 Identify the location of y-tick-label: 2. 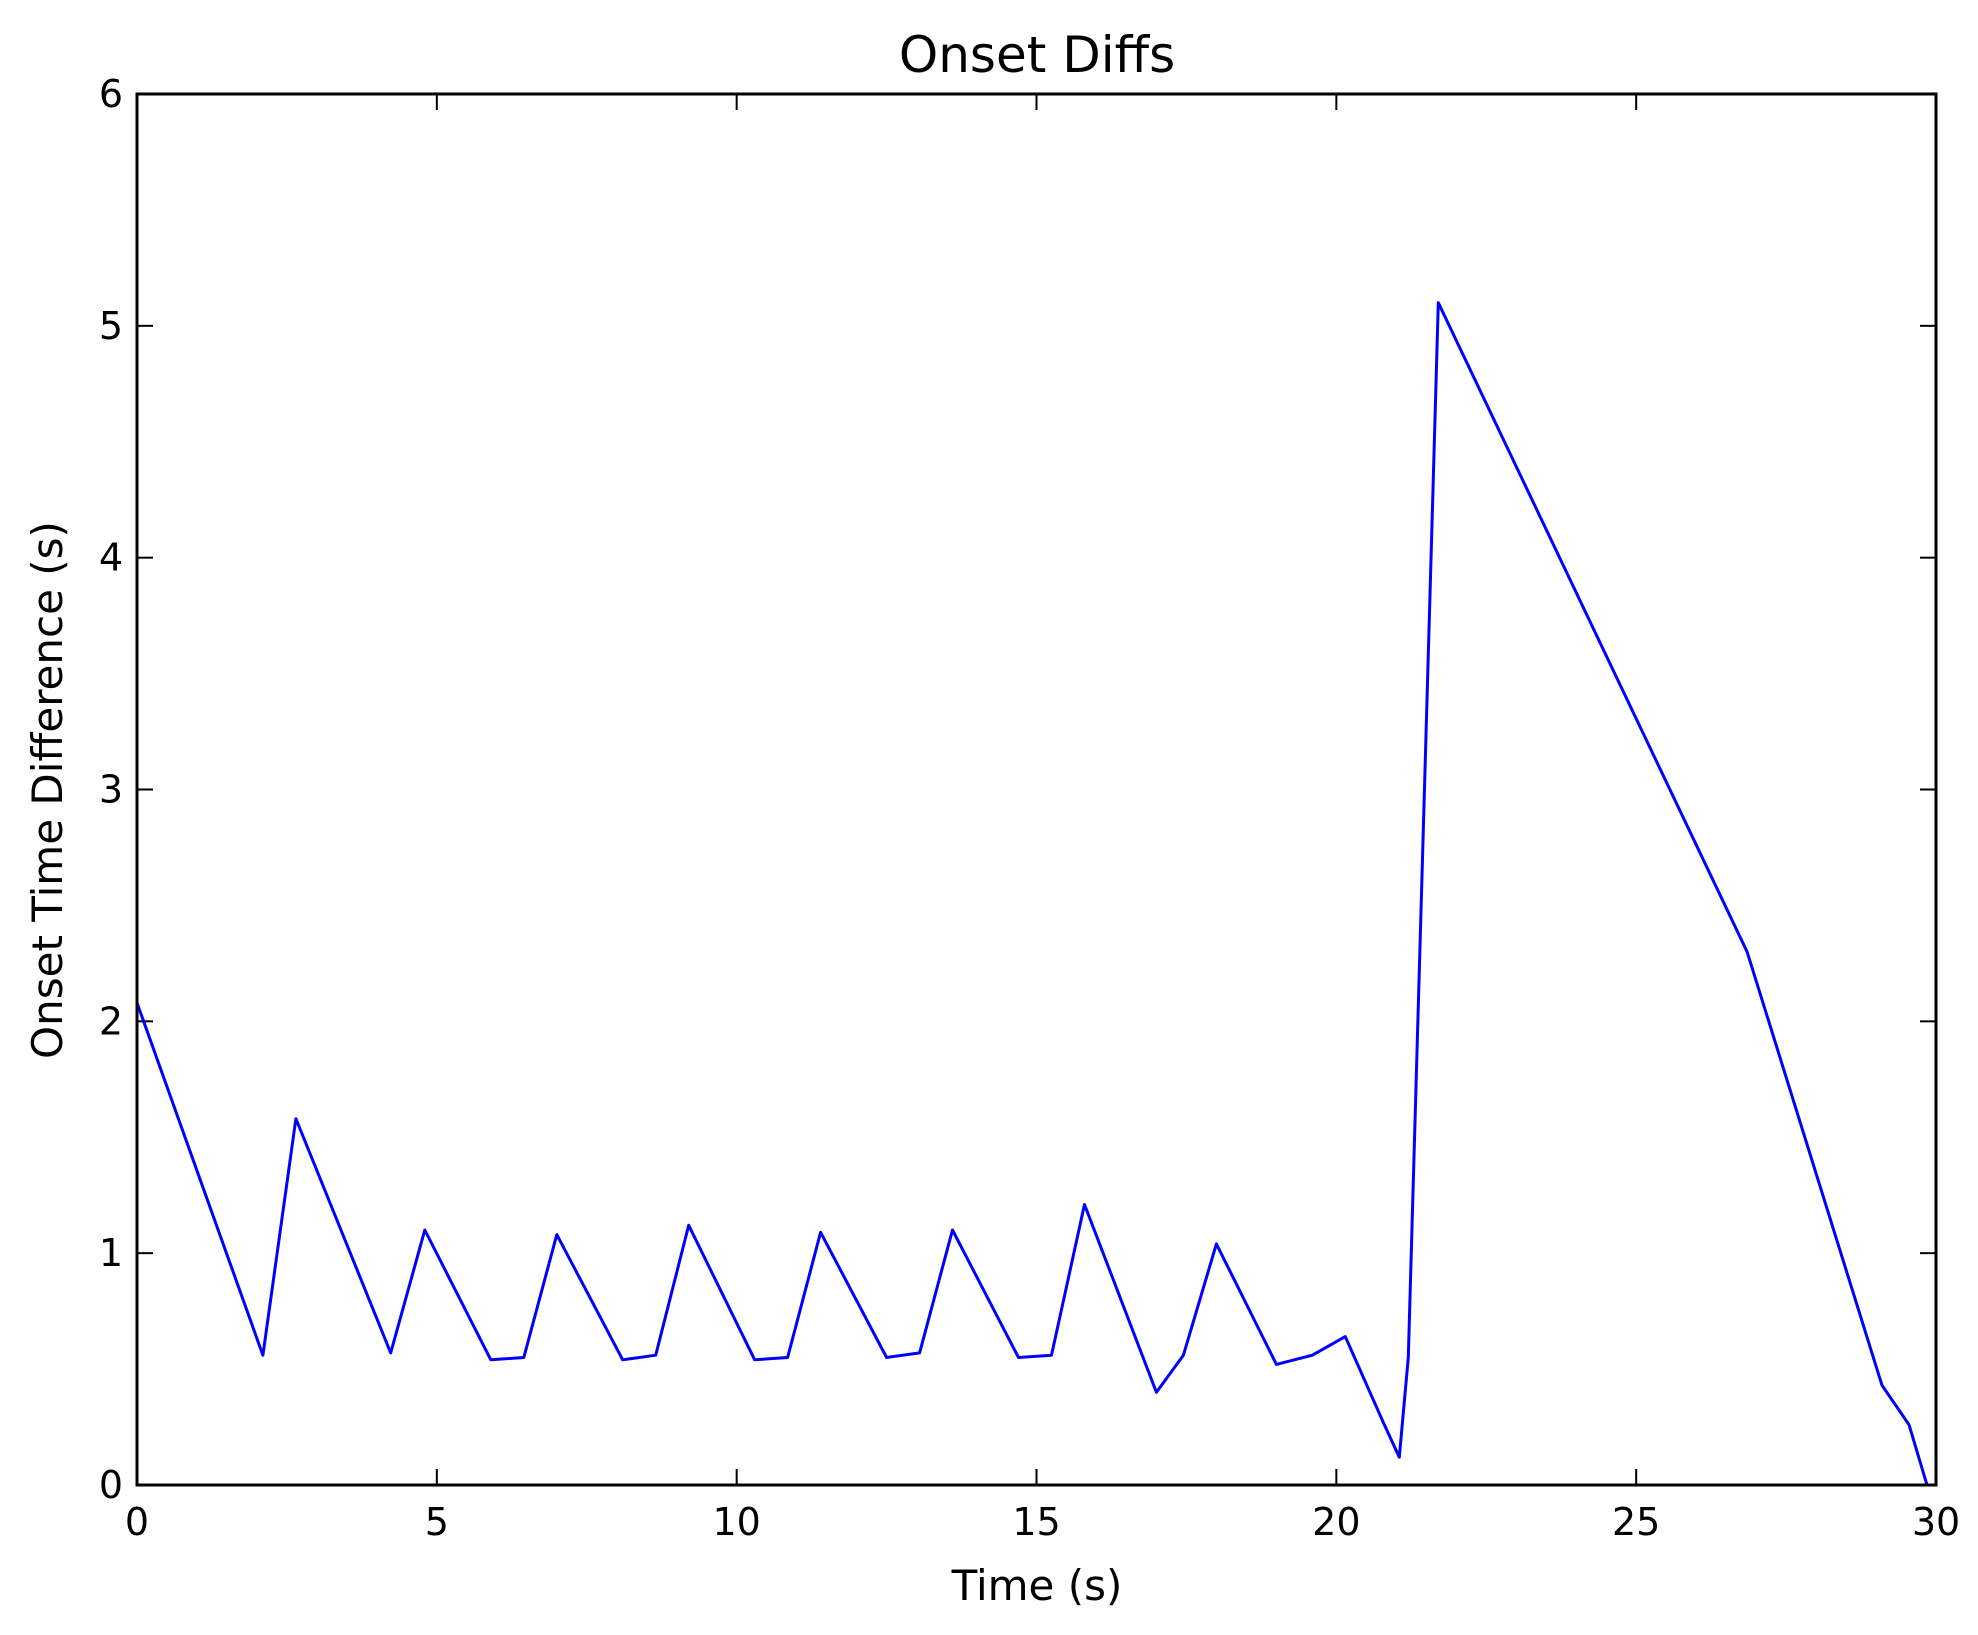
(111, 1021).